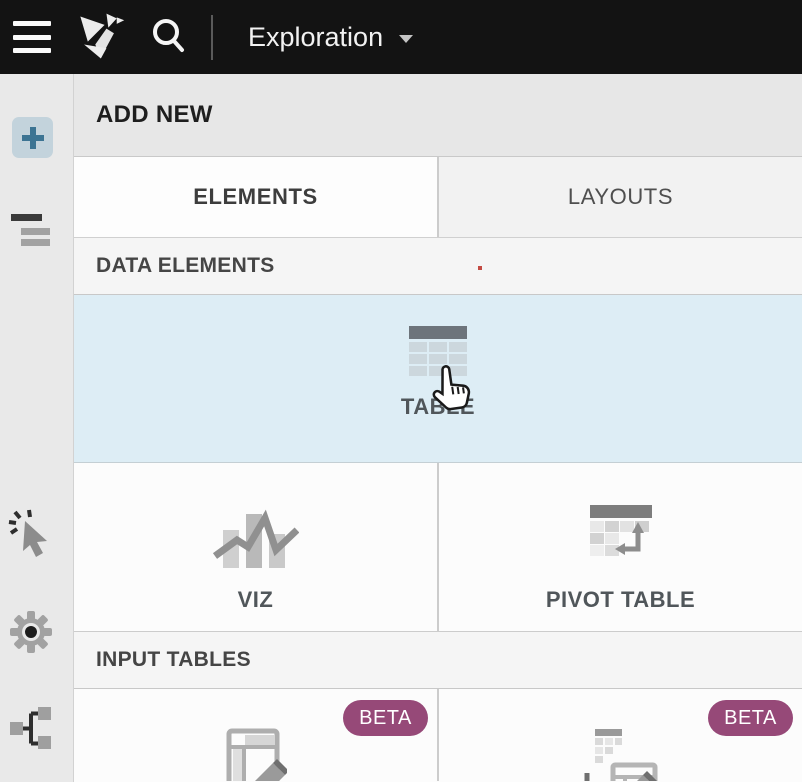  I want to click on page-outline-button, so click(32, 230).